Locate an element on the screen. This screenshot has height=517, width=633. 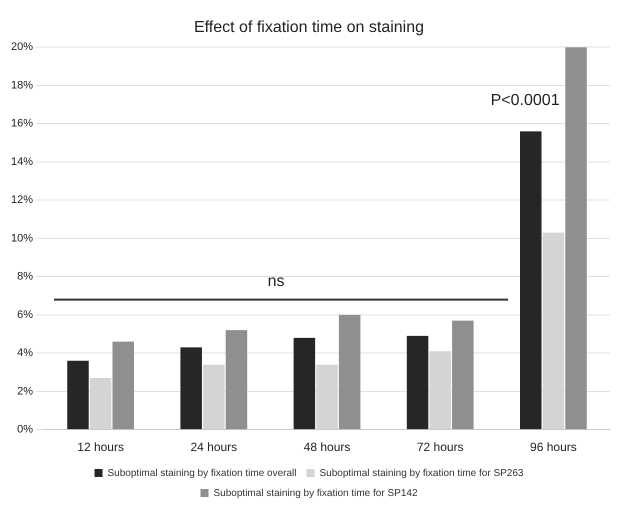
y-tick-label: 10% is located at coordinates (22, 238).